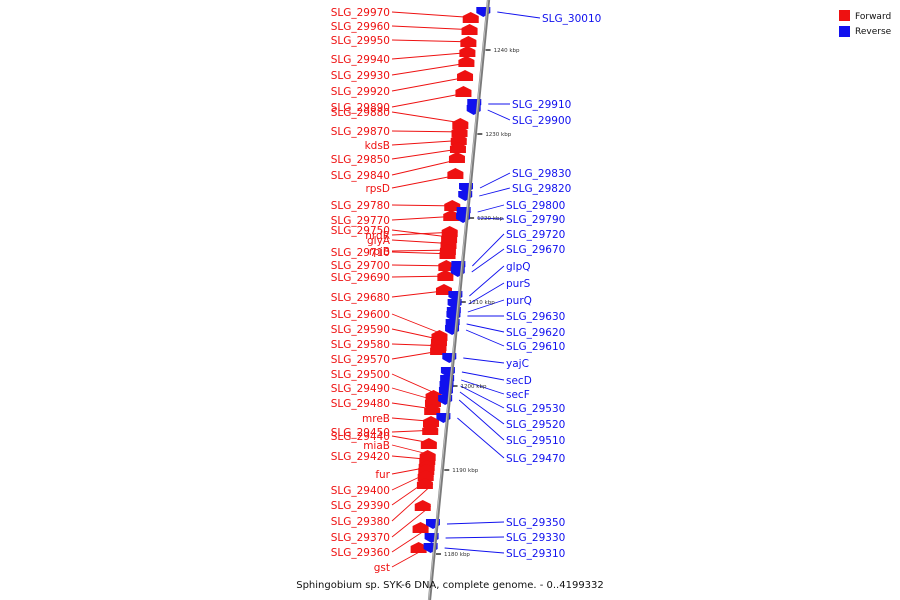  Describe the element at coordinates (517, 364) in the screenshot. I see `gene-label-yajc: yajC` at that location.